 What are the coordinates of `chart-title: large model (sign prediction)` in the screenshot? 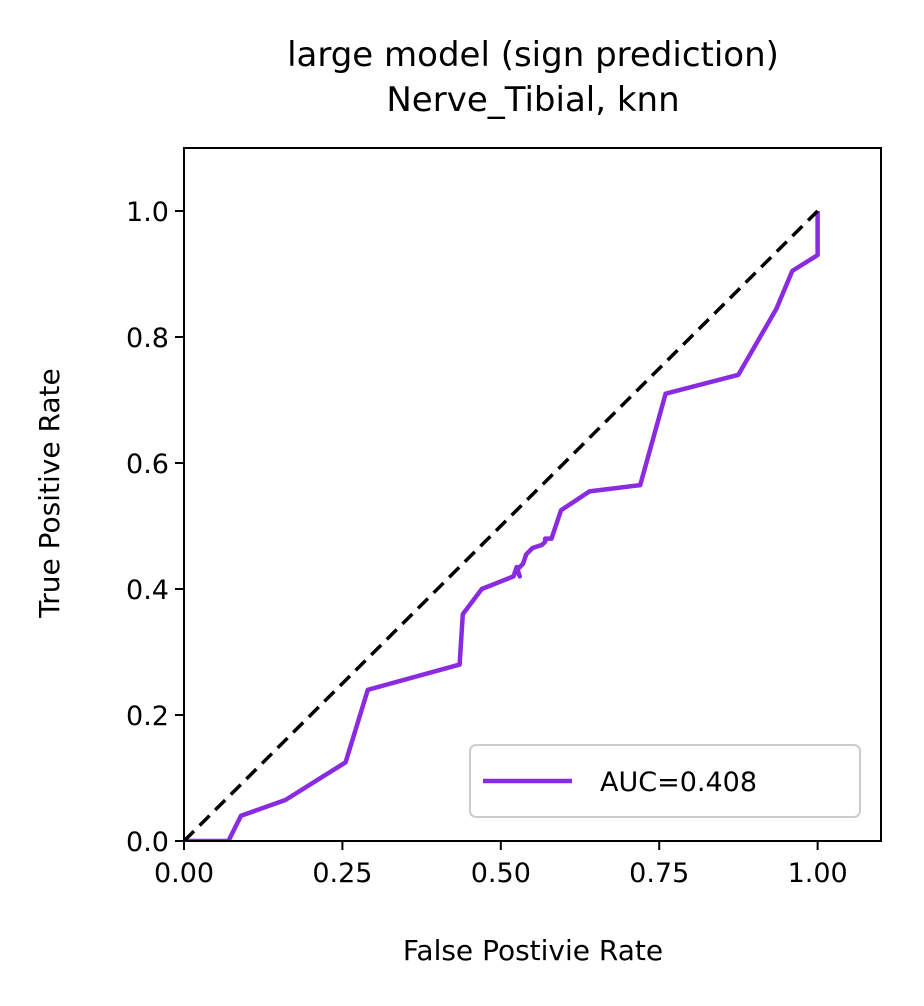 It's located at (533, 55).